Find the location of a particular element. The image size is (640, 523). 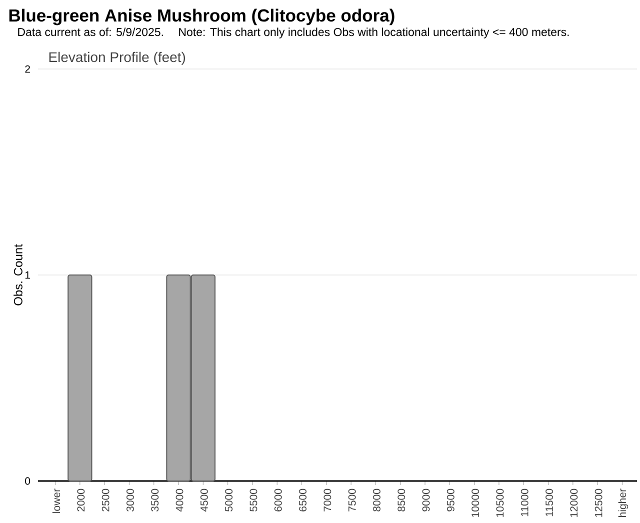

x-tick-label: higher is located at coordinates (623, 502).